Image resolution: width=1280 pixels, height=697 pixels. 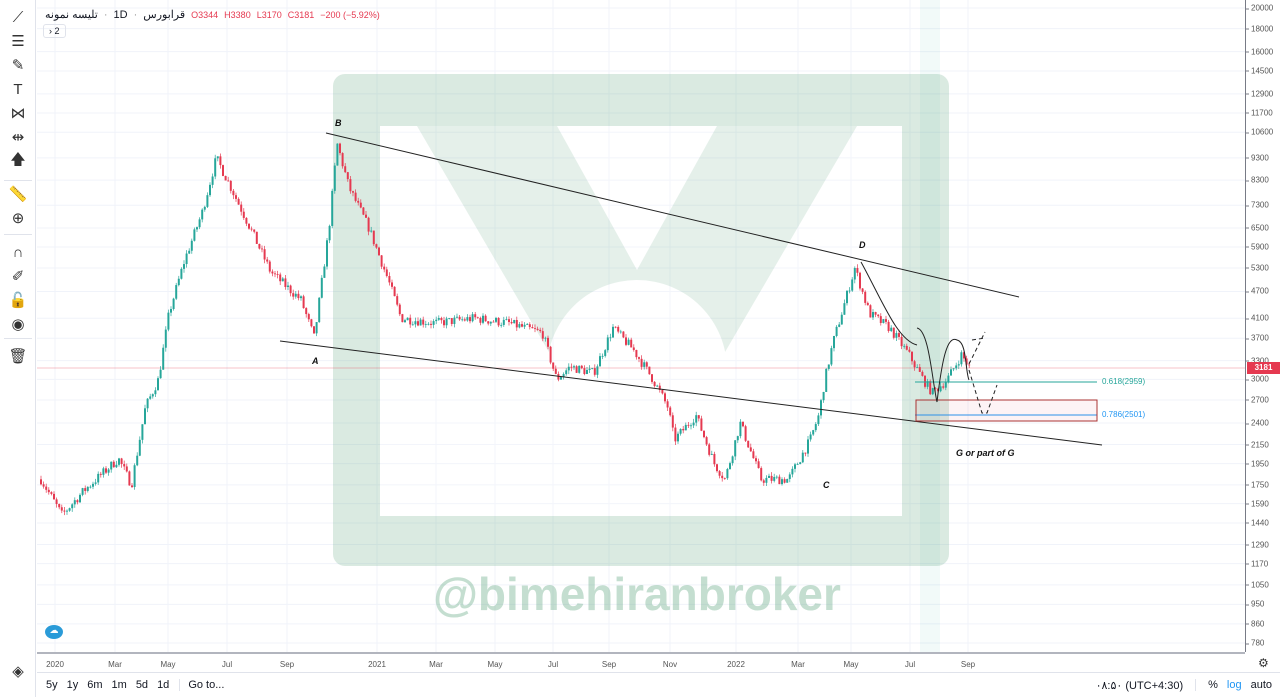 I want to click on unlock-icon: 🔓, so click(x=18, y=300).